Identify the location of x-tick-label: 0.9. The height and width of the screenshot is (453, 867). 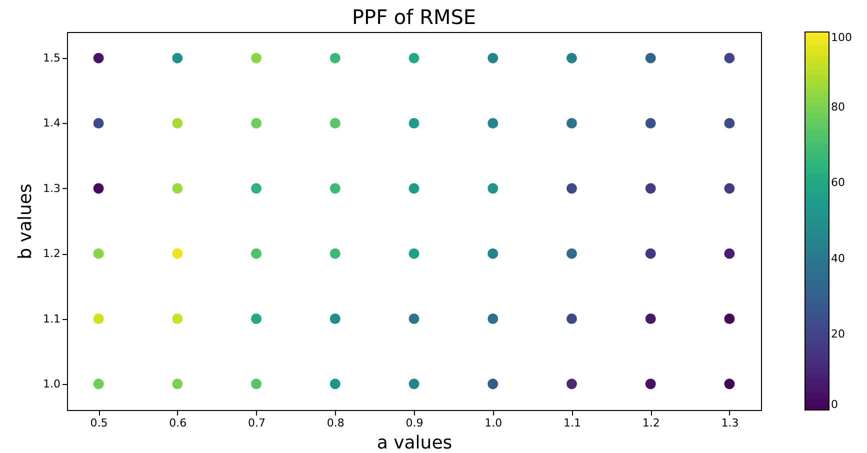
(415, 423).